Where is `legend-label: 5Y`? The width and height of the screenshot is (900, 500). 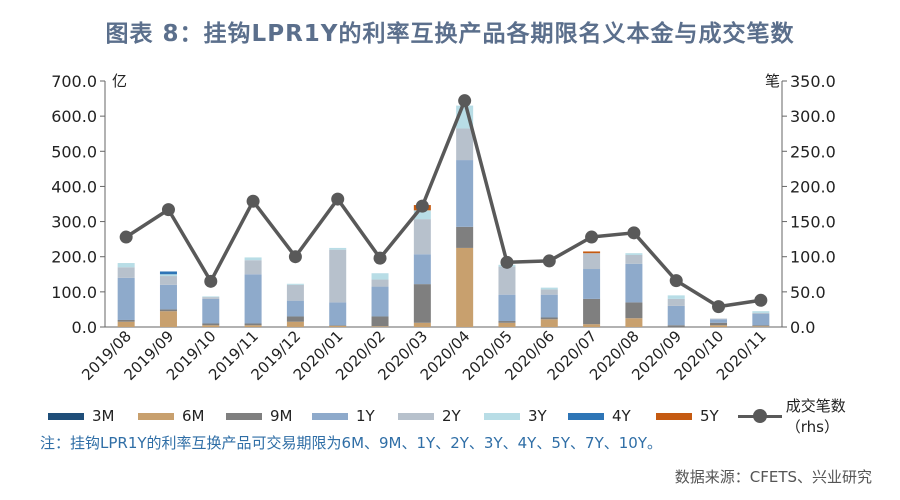
legend-label: 5Y is located at coordinates (709, 416).